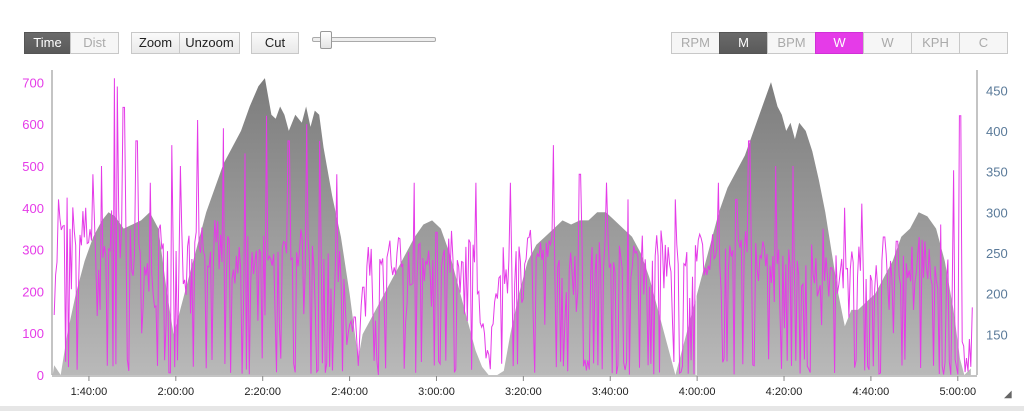 Image resolution: width=1024 pixels, height=411 pixels. Describe the element at coordinates (997, 253) in the screenshot. I see `right-tick-label: 250` at that location.